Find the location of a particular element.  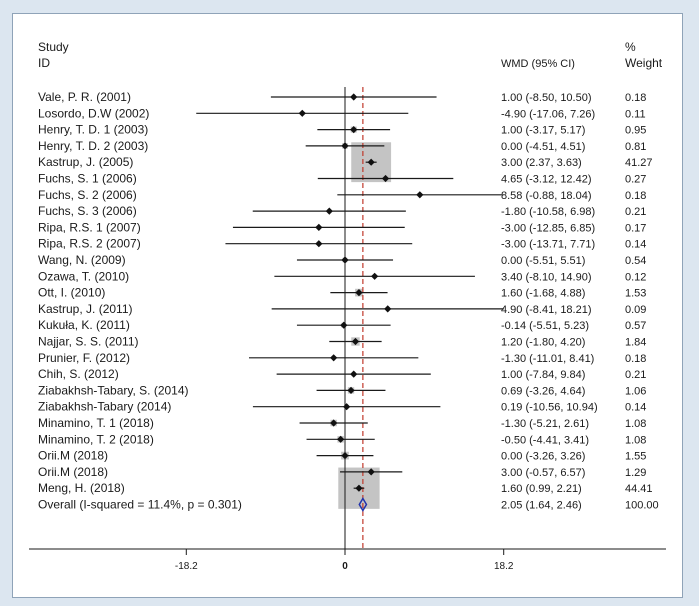

weight-boxes is located at coordinates (361, 302).